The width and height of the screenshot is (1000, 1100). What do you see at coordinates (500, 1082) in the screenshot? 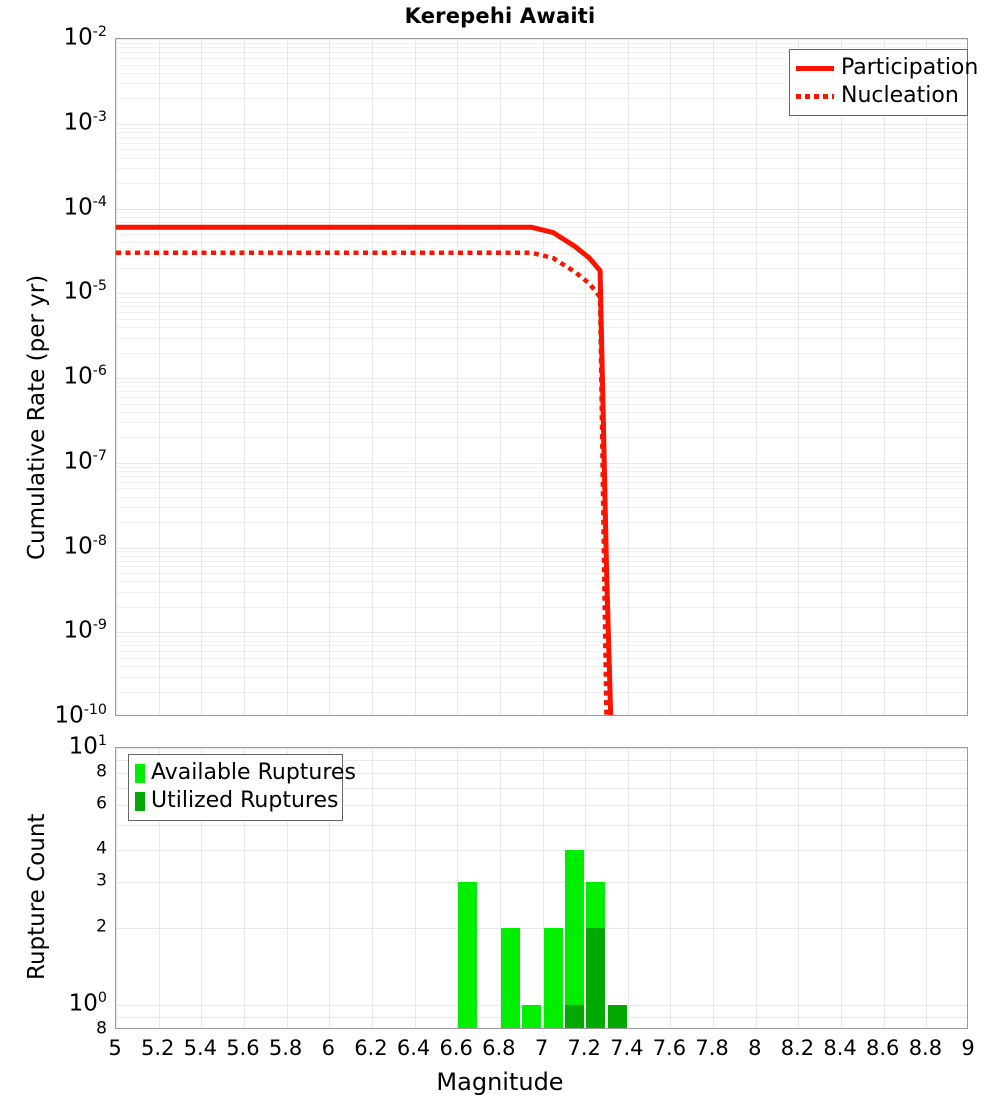
I see `magnitude-axis-label: Magnitude` at bounding box center [500, 1082].